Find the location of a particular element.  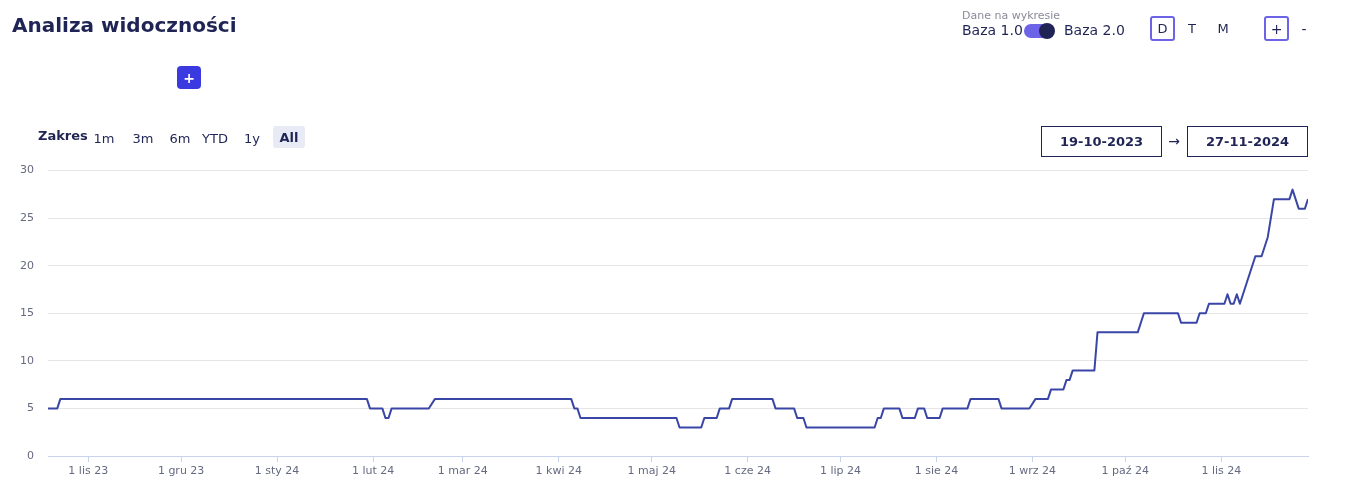

y-tick-label: 25 is located at coordinates (27, 218).